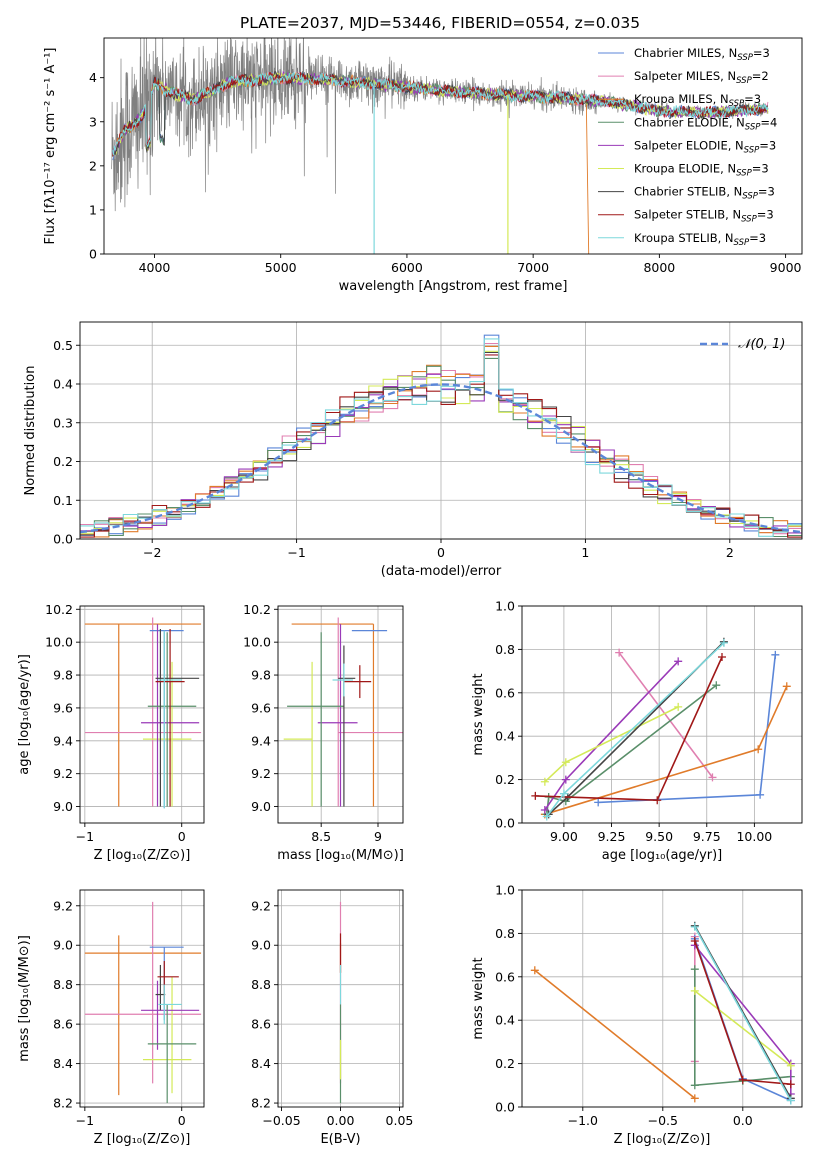 This screenshot has width=819, height=1174. What do you see at coordinates (615, 1034) in the screenshot?
I see `weight-line-kroupa_miles` at bounding box center [615, 1034].